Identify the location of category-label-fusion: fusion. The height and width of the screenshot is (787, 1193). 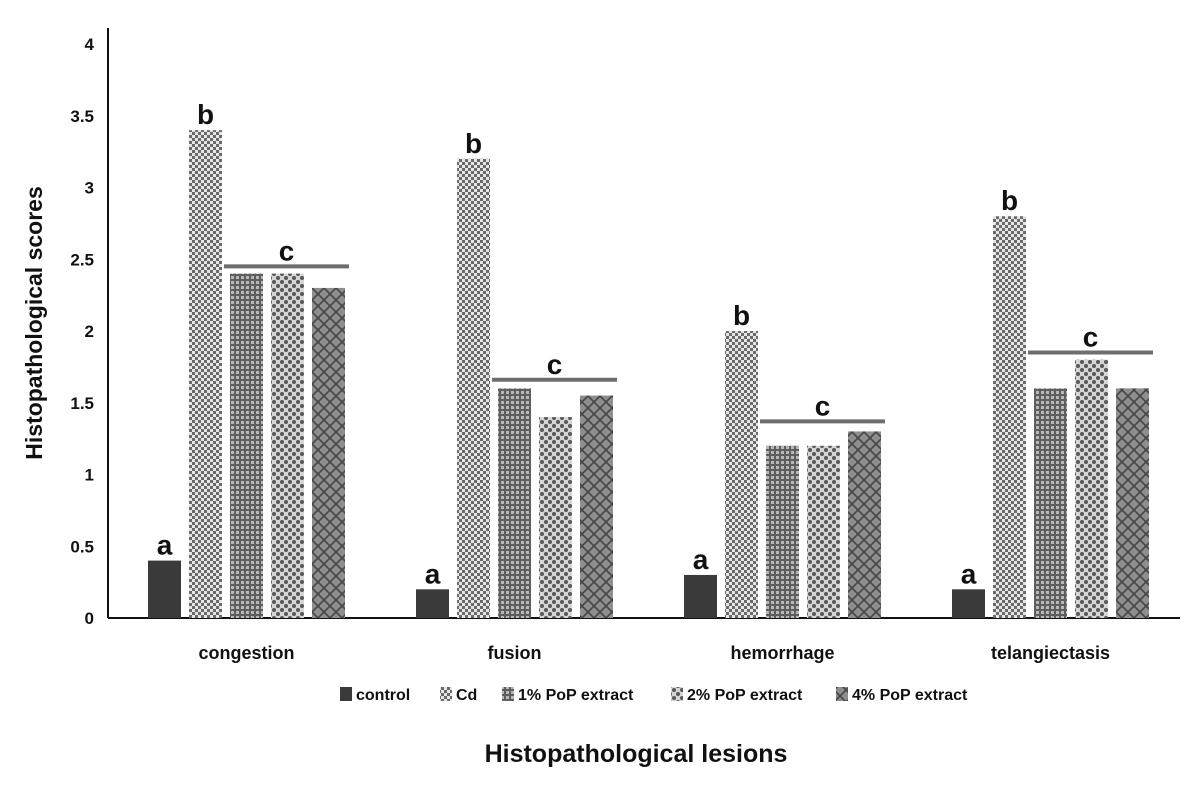
(515, 653).